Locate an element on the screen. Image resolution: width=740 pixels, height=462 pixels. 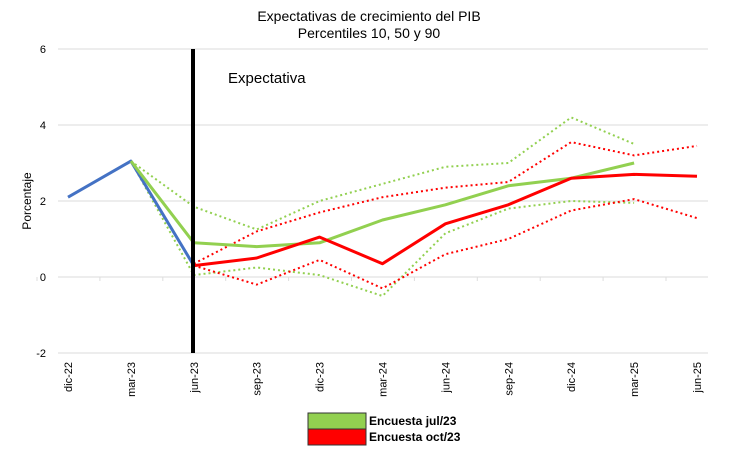
x-tick-label: mar-25 is located at coordinates (635, 379).